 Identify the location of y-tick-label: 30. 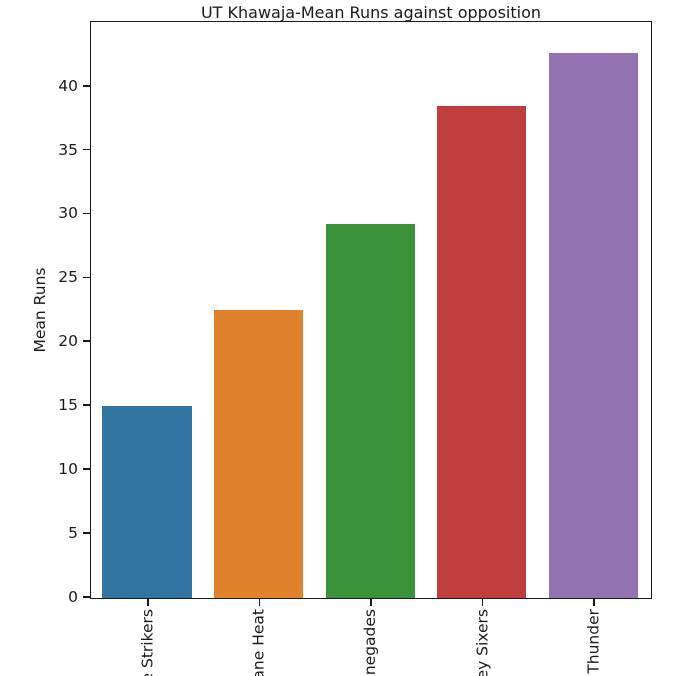
(68, 213).